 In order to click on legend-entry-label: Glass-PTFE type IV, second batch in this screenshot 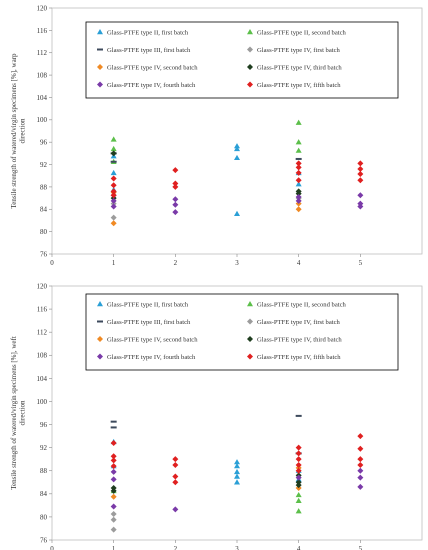, I will do `click(152, 339)`.